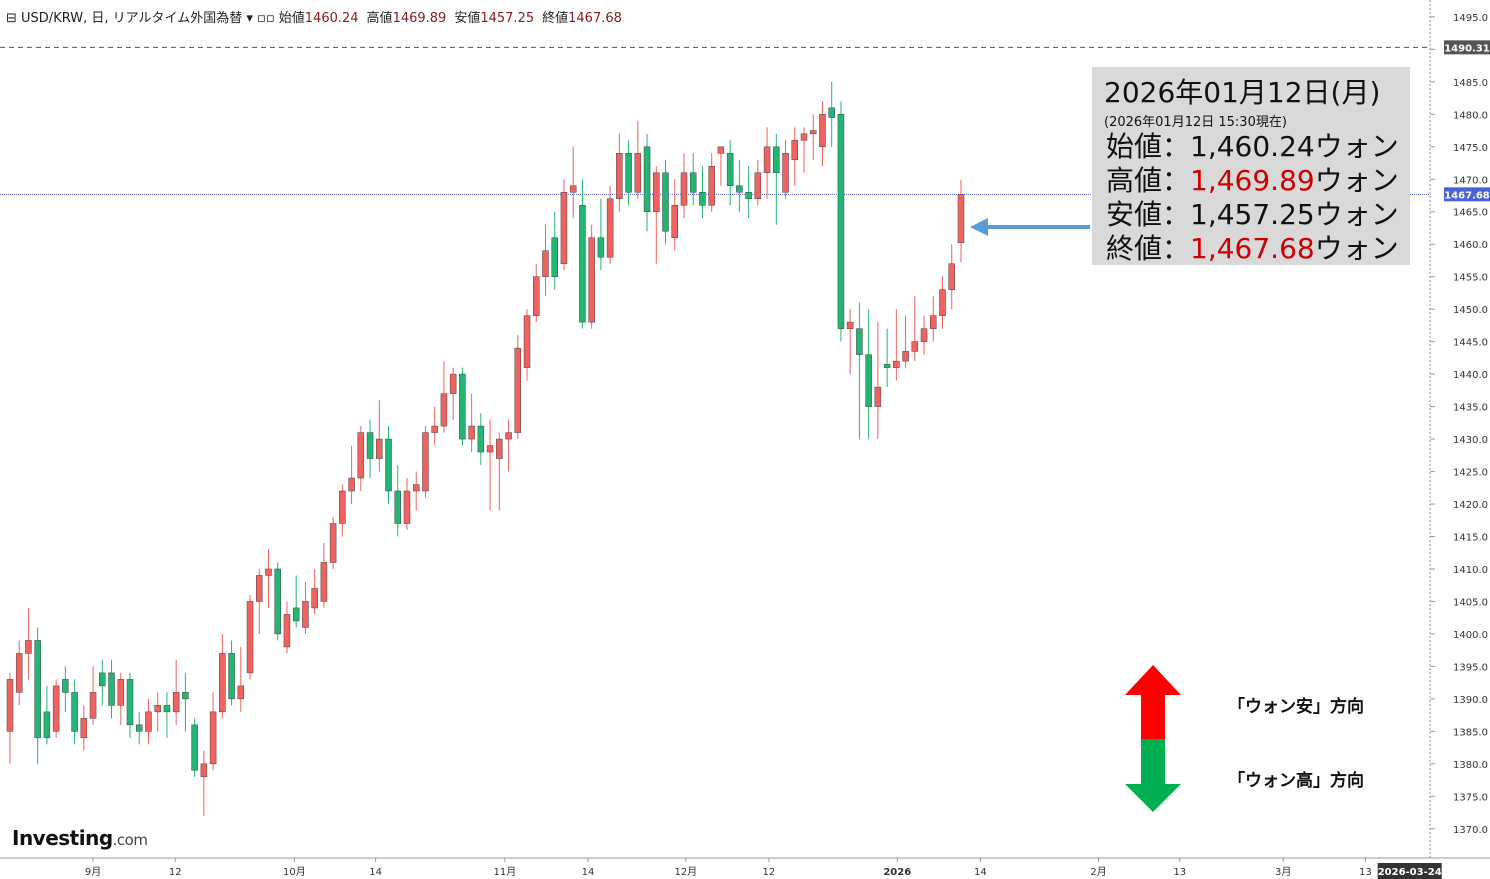  What do you see at coordinates (1195, 122) in the screenshot?
I see `annotation-sub: (2026年01月12日 15:30現在)` at bounding box center [1195, 122].